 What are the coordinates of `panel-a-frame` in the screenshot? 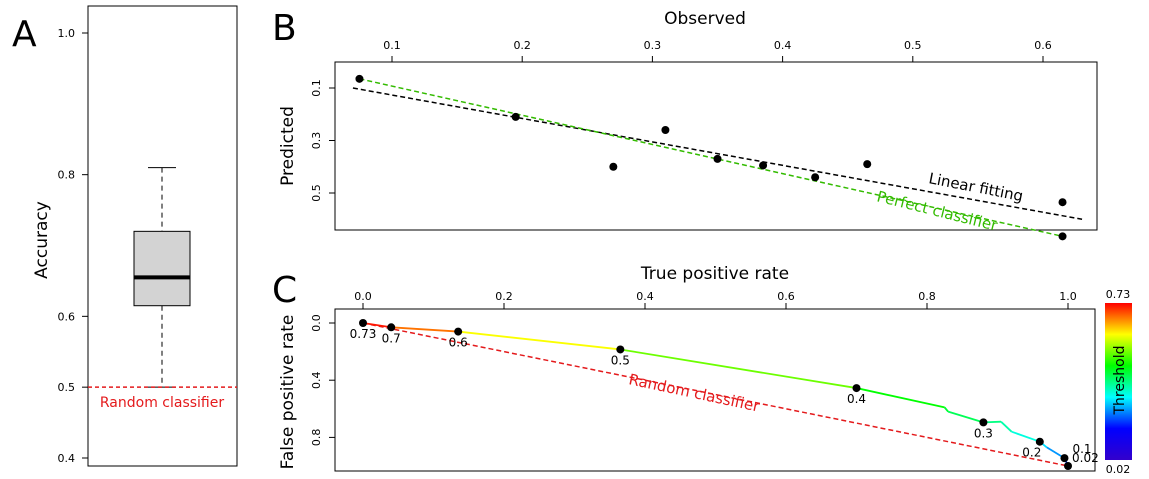 It's located at (162, 236).